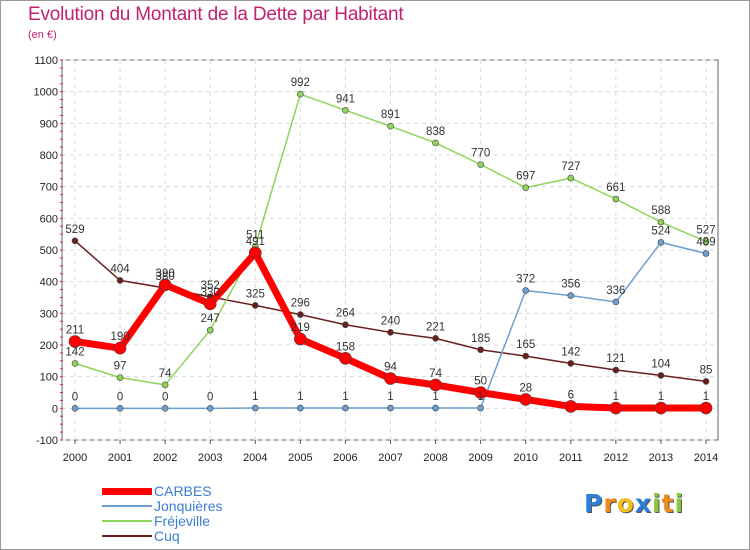 This screenshot has width=750, height=550. Describe the element at coordinates (525, 388) in the screenshot. I see `data-label: 28` at that location.